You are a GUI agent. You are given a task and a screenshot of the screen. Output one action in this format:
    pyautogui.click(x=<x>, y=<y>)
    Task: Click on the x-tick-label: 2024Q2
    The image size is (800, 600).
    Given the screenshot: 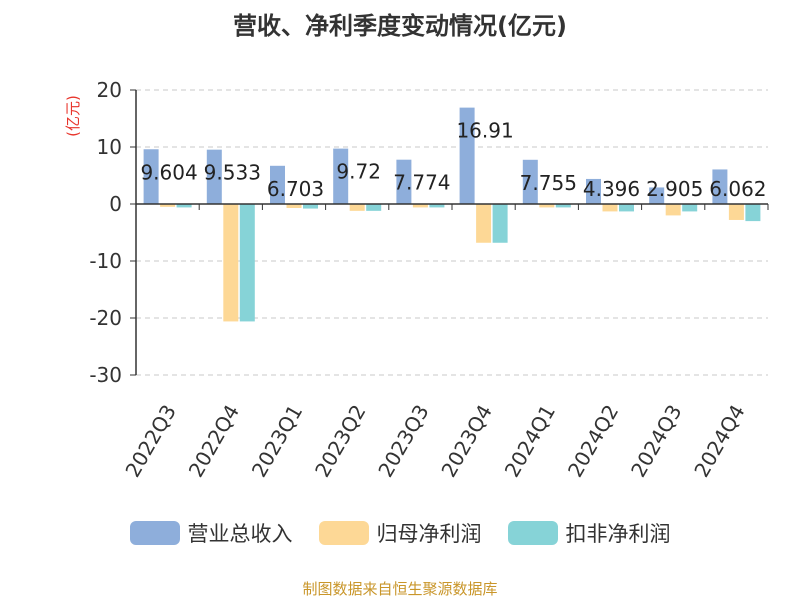 What is the action you would take?
    pyautogui.click(x=593, y=441)
    